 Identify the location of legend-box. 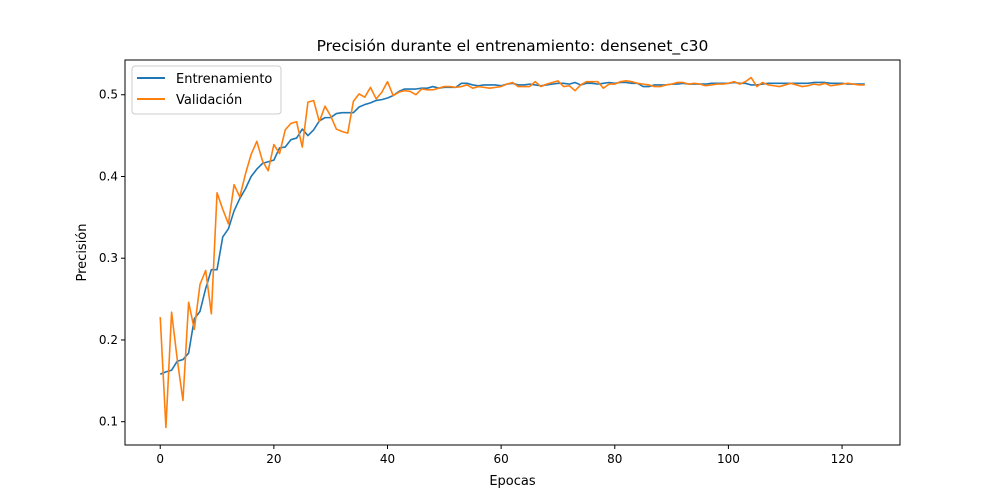
(206, 90).